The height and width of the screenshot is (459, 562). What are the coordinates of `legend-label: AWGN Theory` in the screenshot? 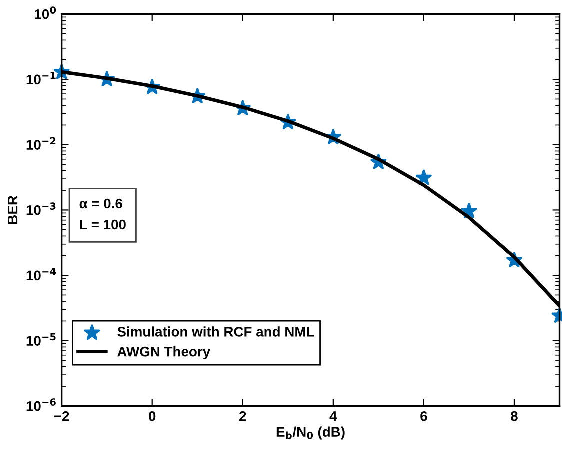 It's located at (164, 353).